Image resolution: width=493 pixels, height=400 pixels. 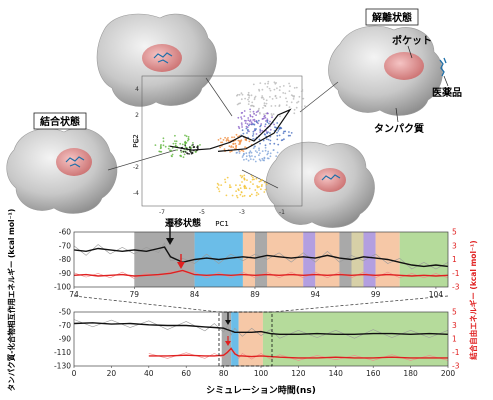 I want to click on band-green, so click(x=423, y=259).